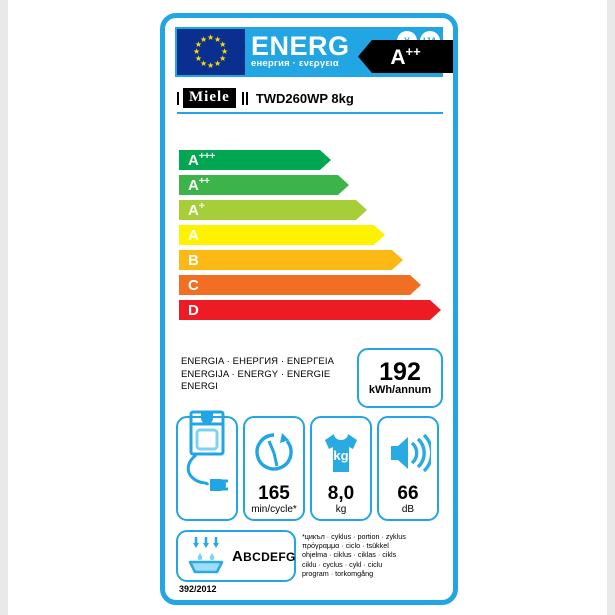 This screenshot has height=615, width=615. I want to click on text-line: ciklu · cyclus · cykl · ciclu, so click(342, 564).